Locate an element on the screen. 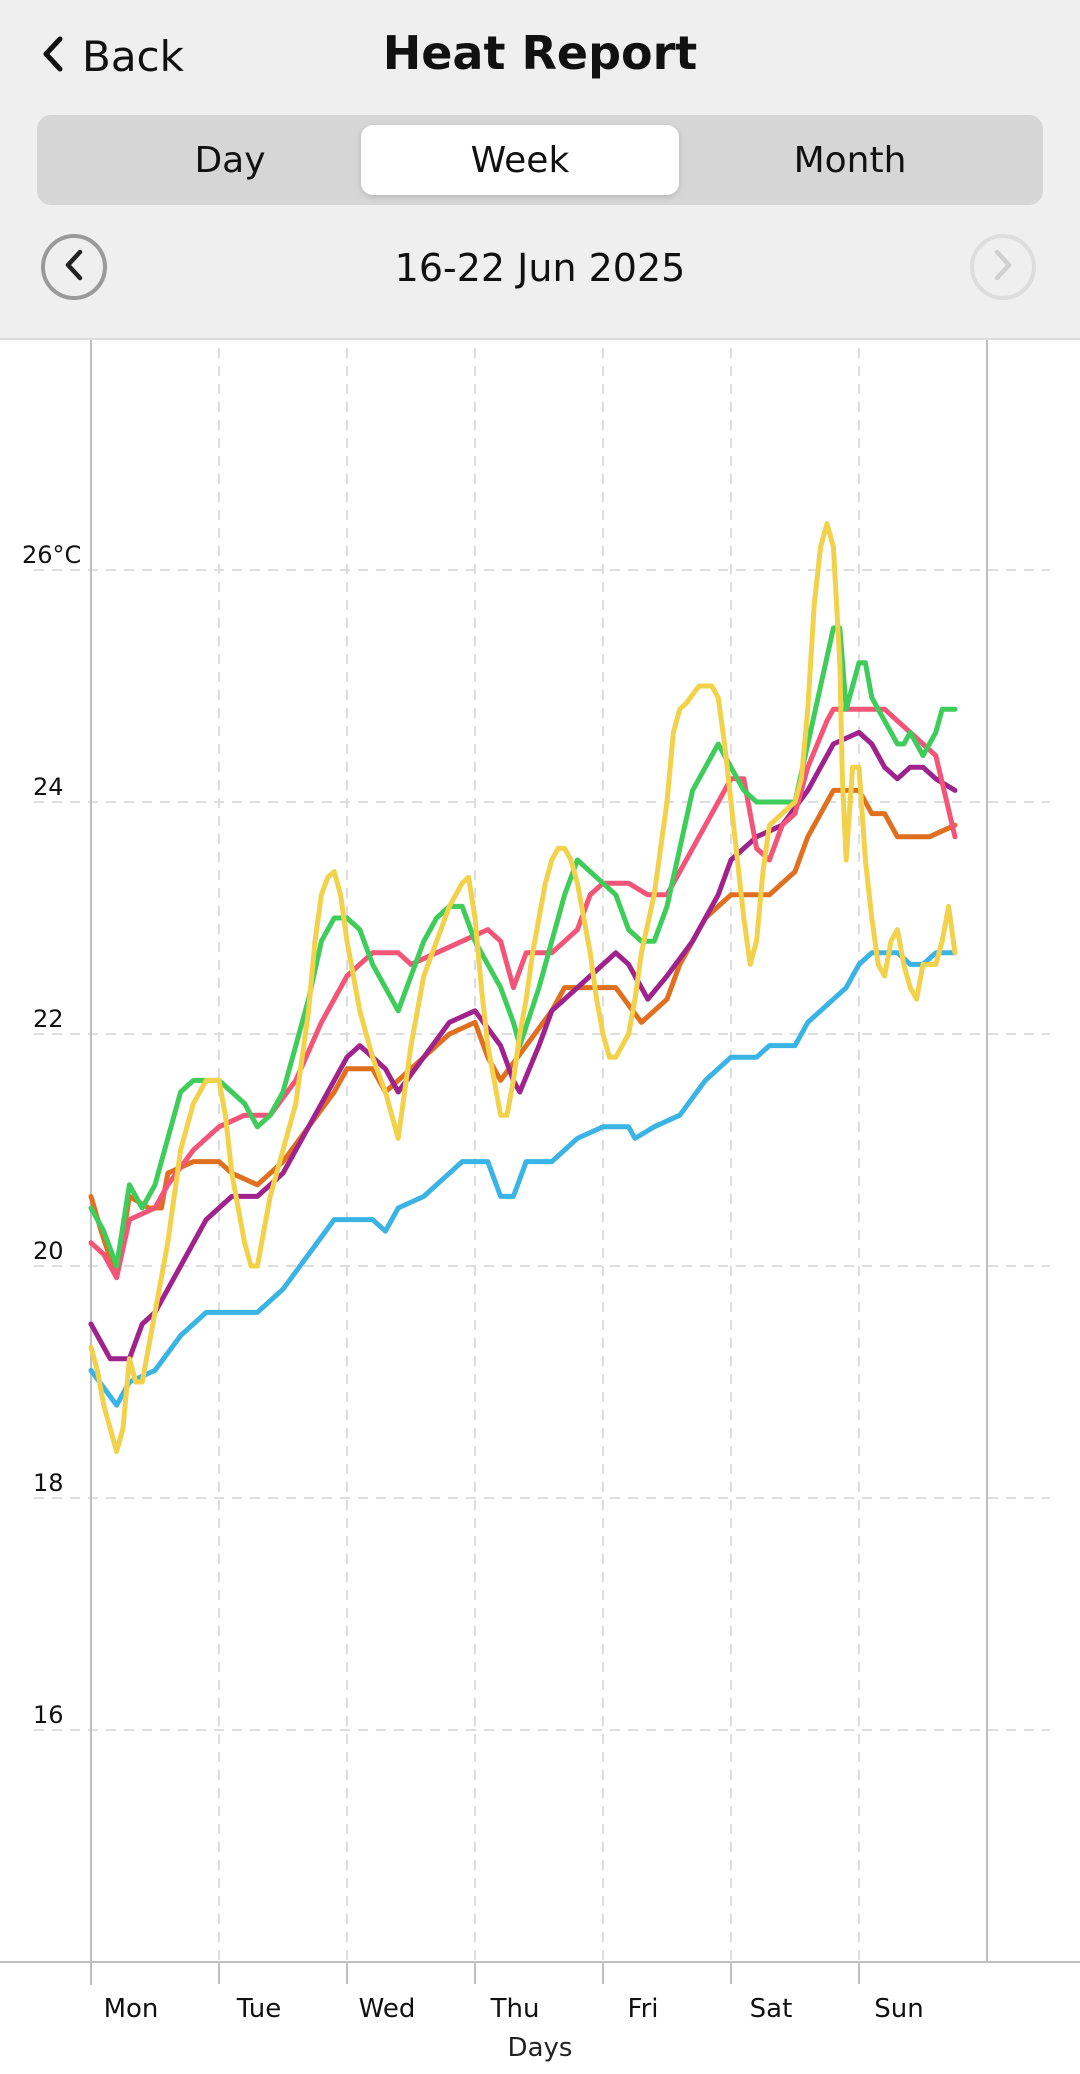 This screenshot has width=1080, height=2074. date-range-label: 16-22 Jun 2025 is located at coordinates (540, 268).